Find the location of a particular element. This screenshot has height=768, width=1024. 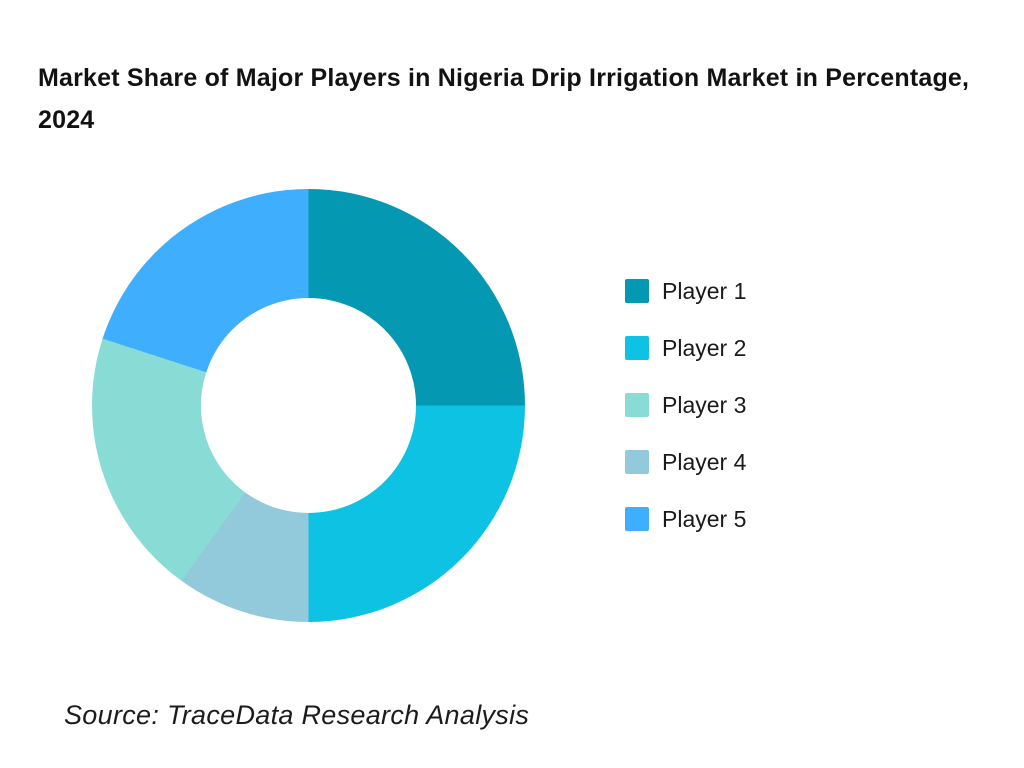

legend-label-player-1: Player 1 is located at coordinates (704, 291).